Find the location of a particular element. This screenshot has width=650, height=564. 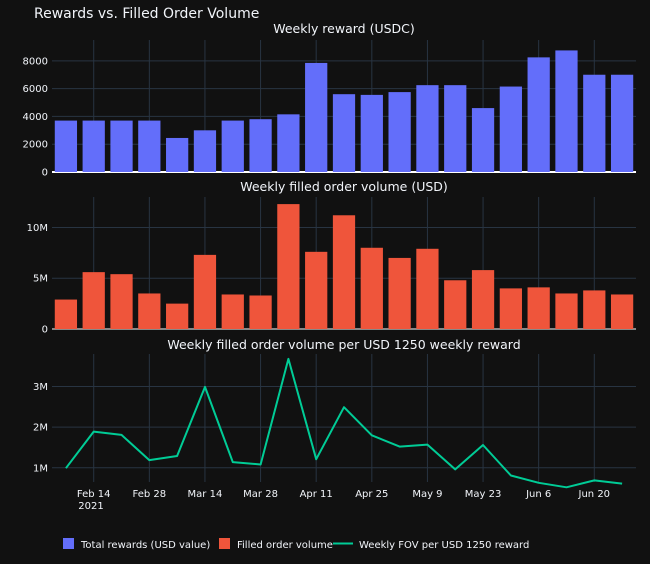

volume-y-tick-label: 0 is located at coordinates (45, 330).